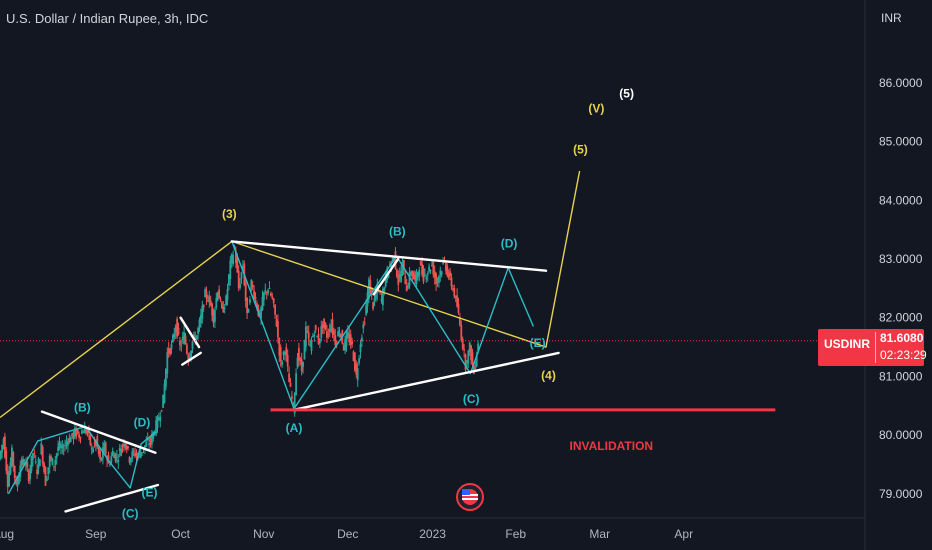 The height and width of the screenshot is (550, 932). I want to click on wave-label: (5), so click(580, 149).